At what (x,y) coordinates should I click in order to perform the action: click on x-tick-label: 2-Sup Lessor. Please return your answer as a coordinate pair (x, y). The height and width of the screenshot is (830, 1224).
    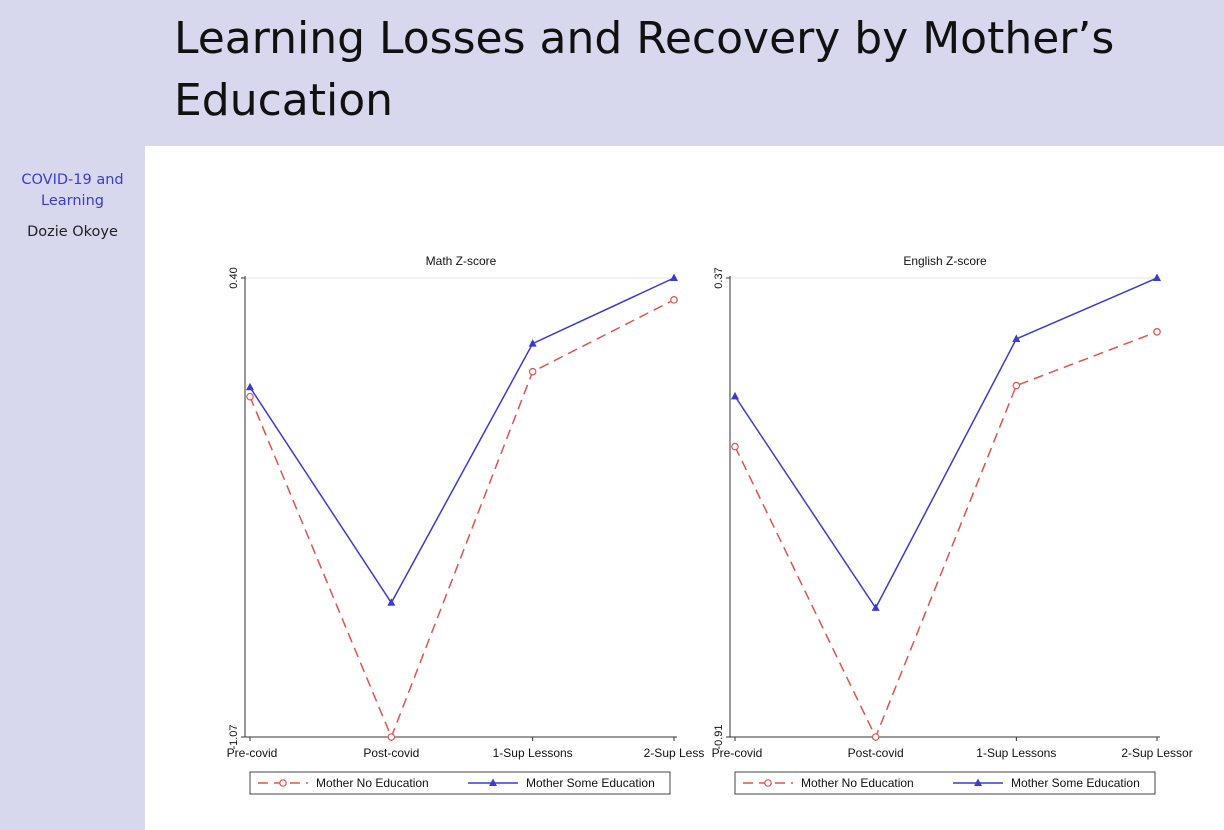
    Looking at the image, I should click on (1156, 753).